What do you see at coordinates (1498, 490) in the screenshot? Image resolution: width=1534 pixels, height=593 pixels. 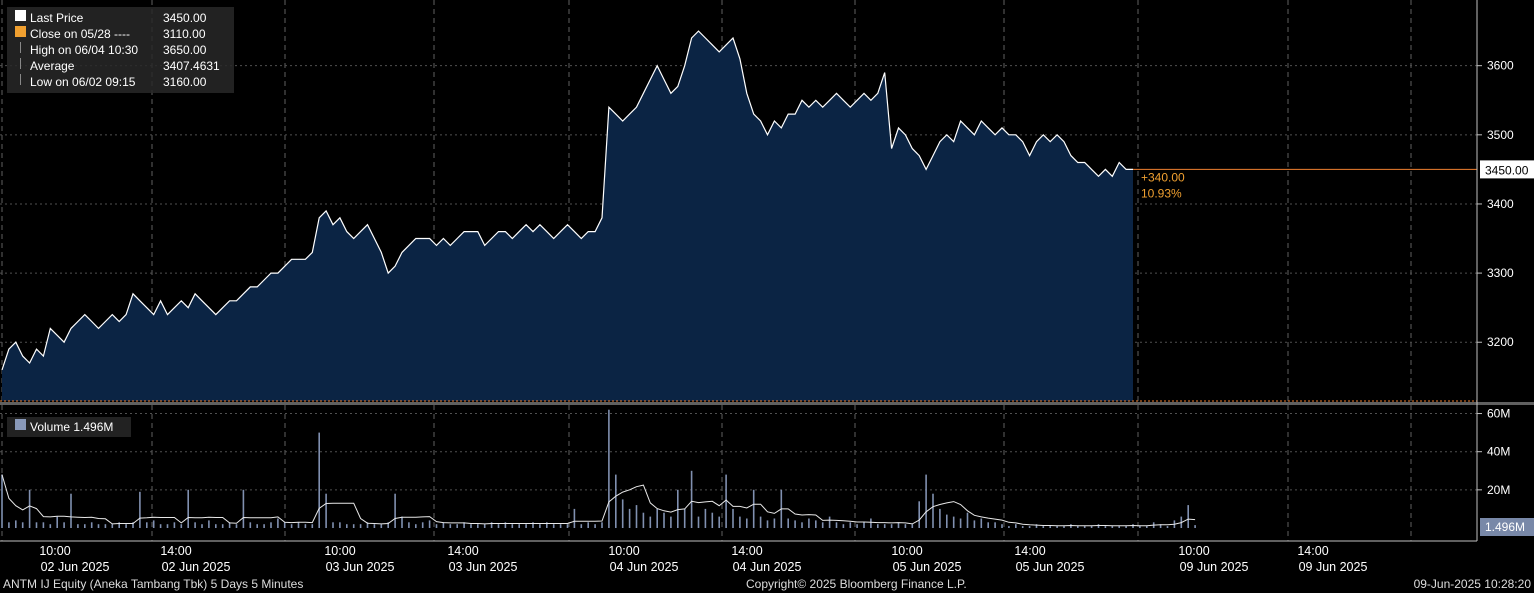 I see `volume-tick-label: 20M` at bounding box center [1498, 490].